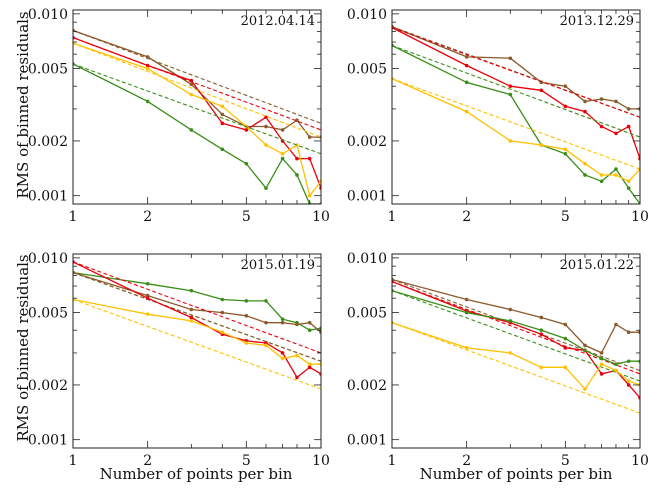 The height and width of the screenshot is (490, 667). What do you see at coordinates (23, 347) in the screenshot?
I see `ylabel-bottom: RMS of binned residuals` at bounding box center [23, 347].